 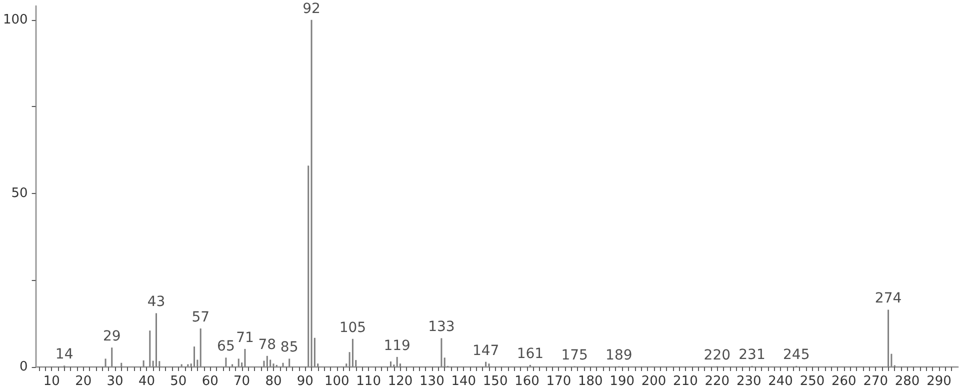 What do you see at coordinates (210, 381) in the screenshot?
I see `x-tick-label: 60` at bounding box center [210, 381].